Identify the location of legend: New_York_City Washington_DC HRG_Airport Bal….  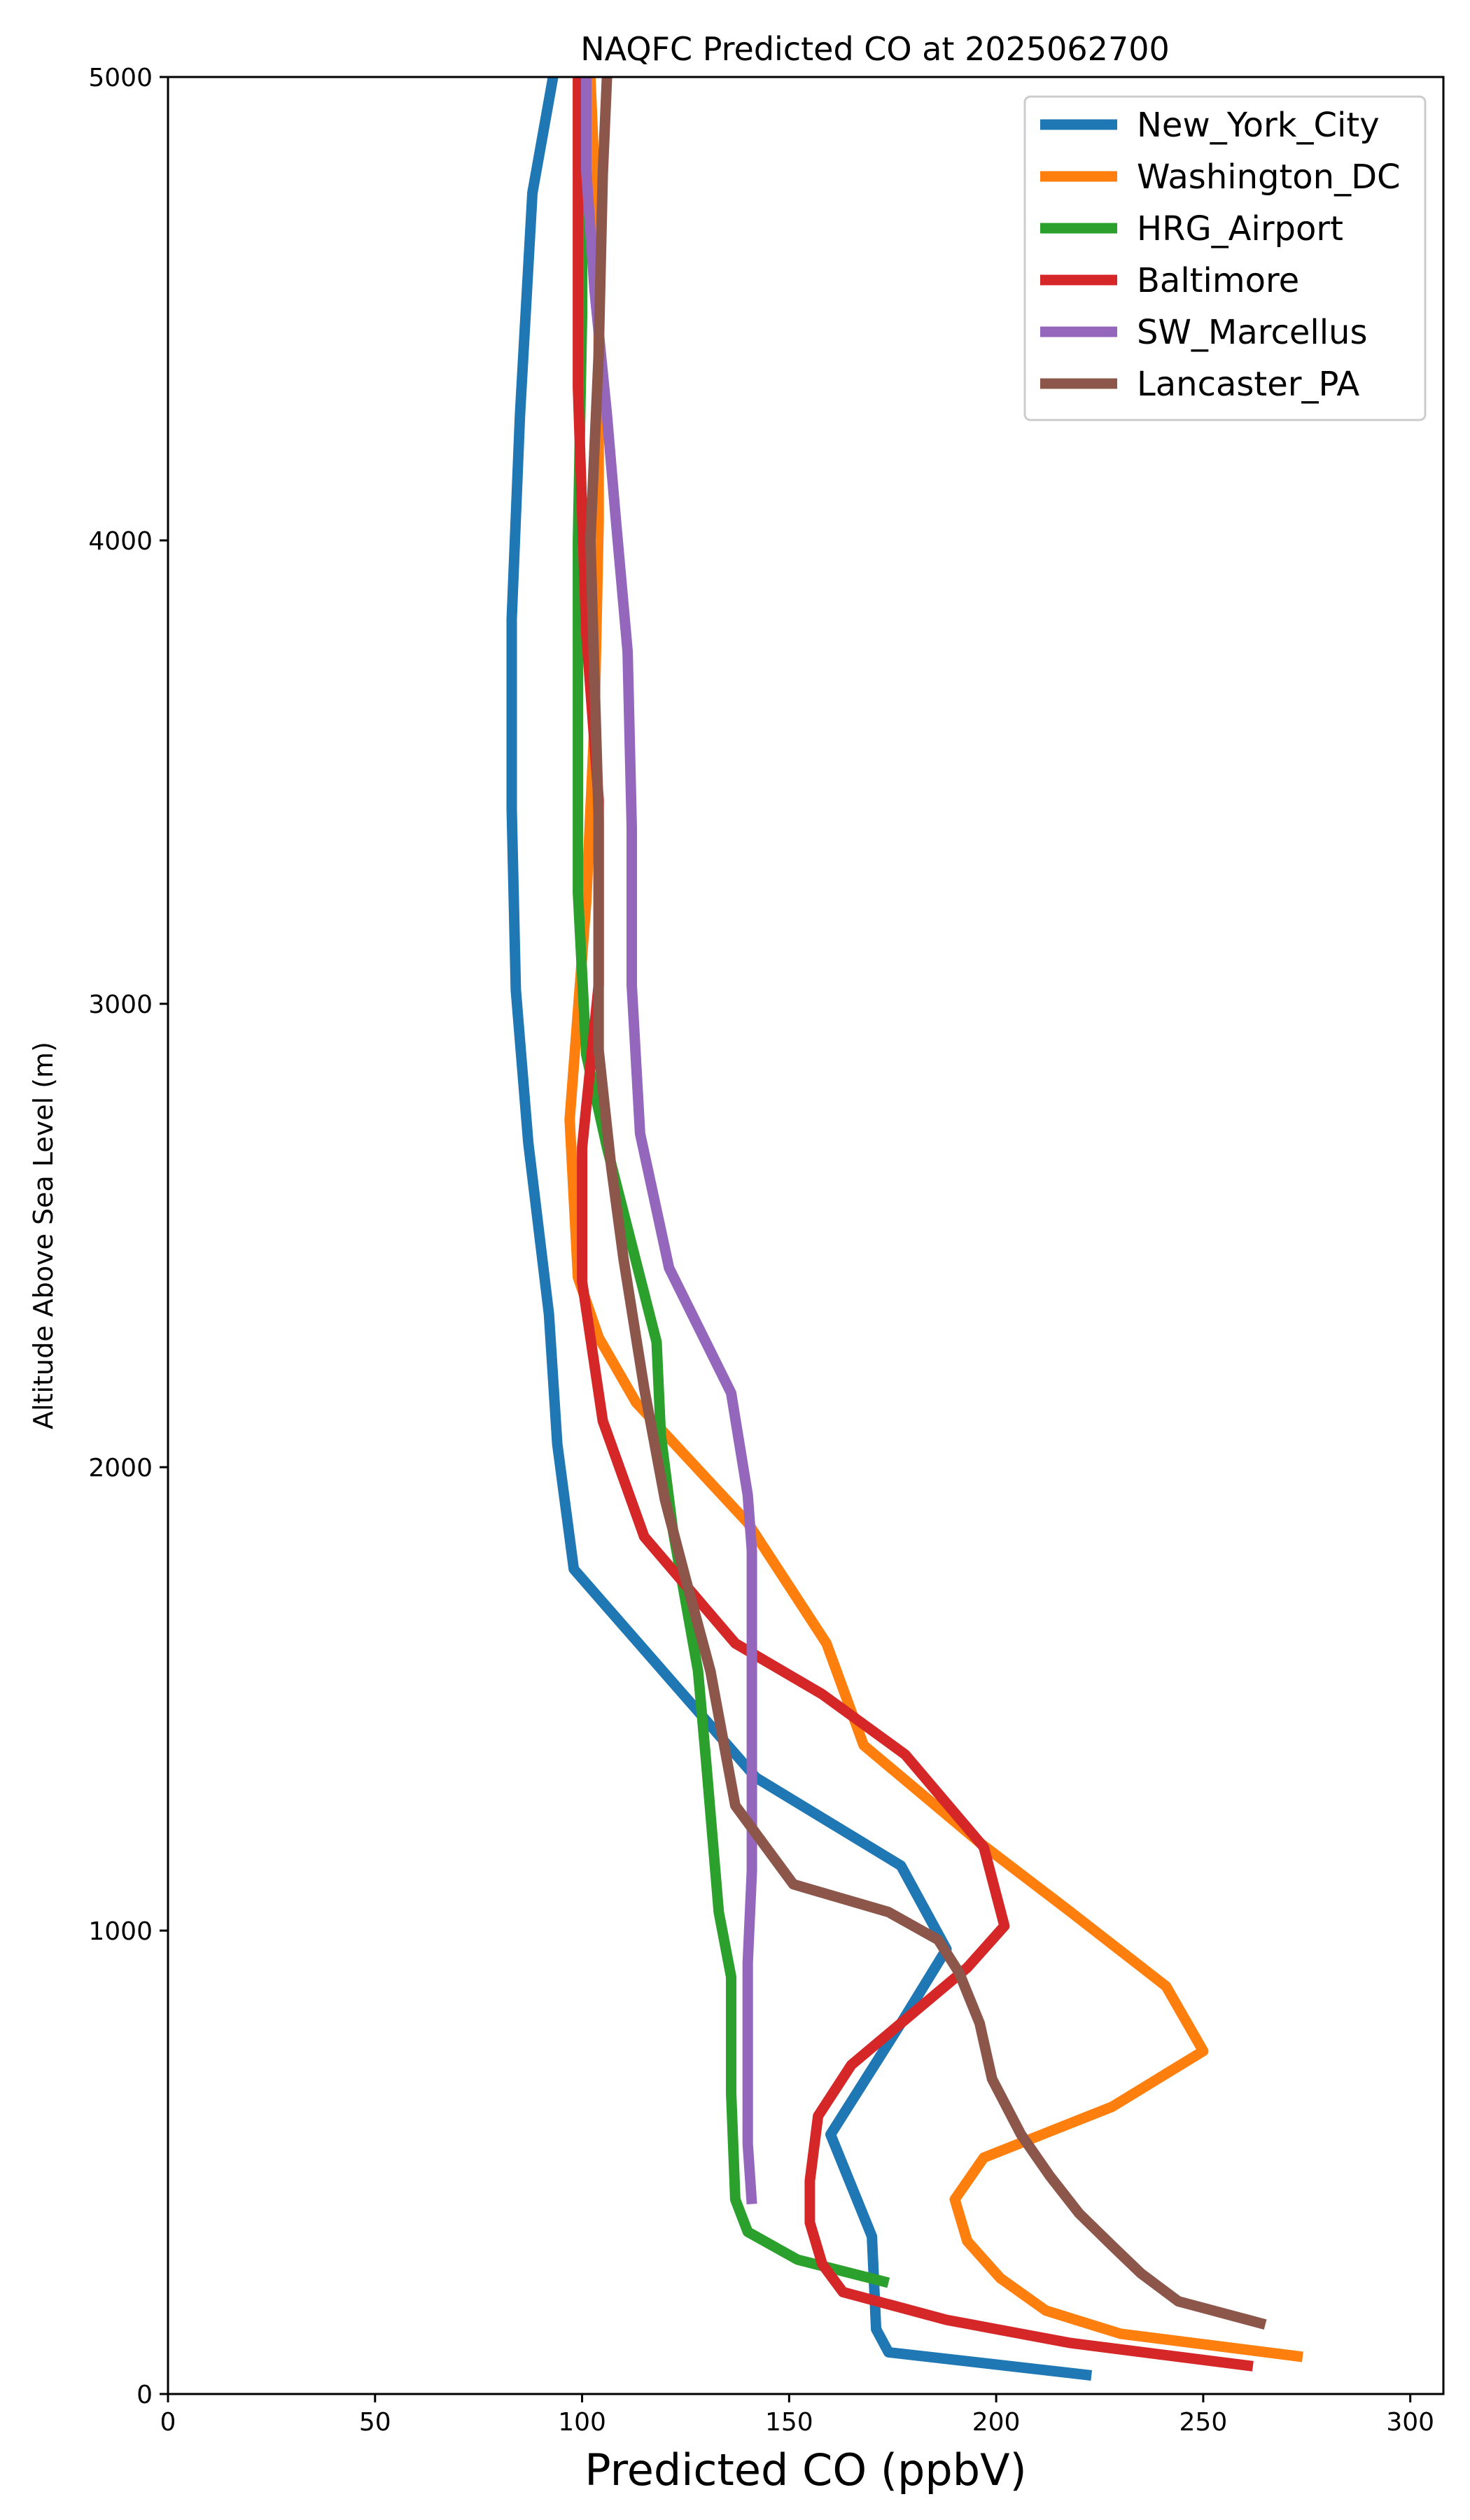
(1225, 258).